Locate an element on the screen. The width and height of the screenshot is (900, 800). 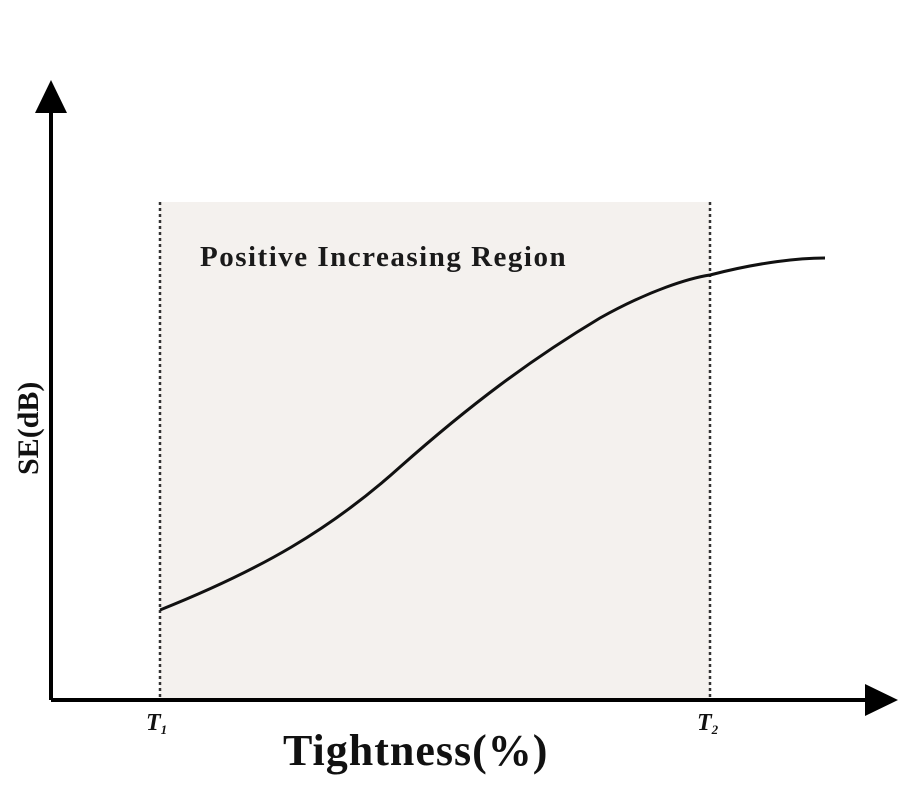
region-label: Positive Increasing Region is located at coordinates (383, 257).